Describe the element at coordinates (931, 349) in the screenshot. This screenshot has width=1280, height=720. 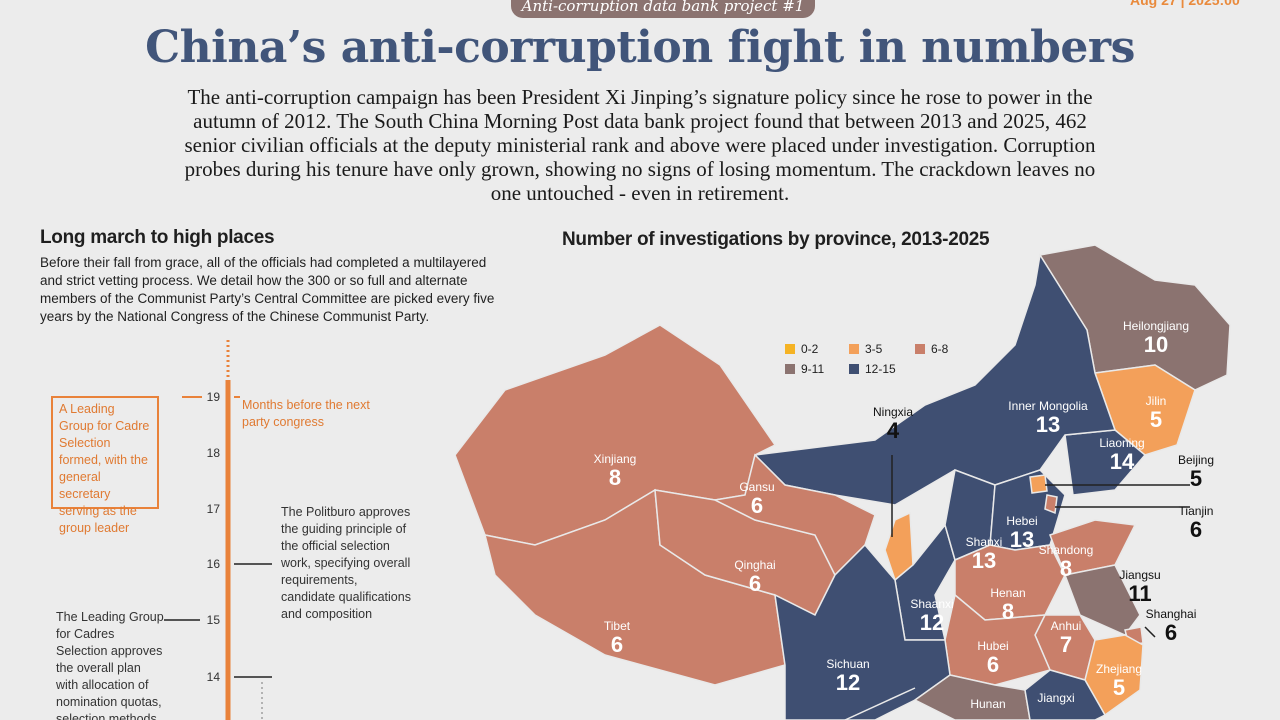
I see `legend-item-6-8: 6-8` at that location.